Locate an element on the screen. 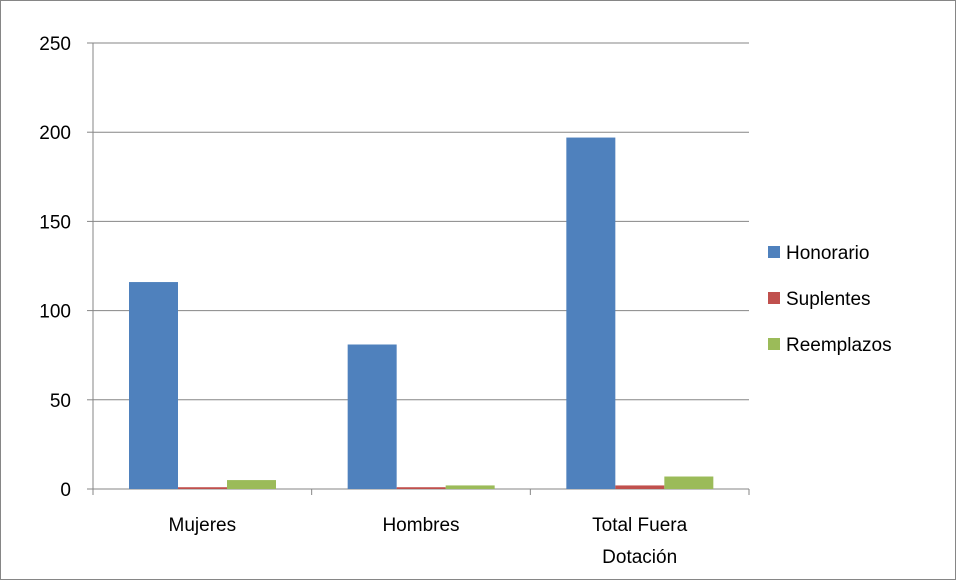  legend-label-honorario: Honorario is located at coordinates (827, 253).